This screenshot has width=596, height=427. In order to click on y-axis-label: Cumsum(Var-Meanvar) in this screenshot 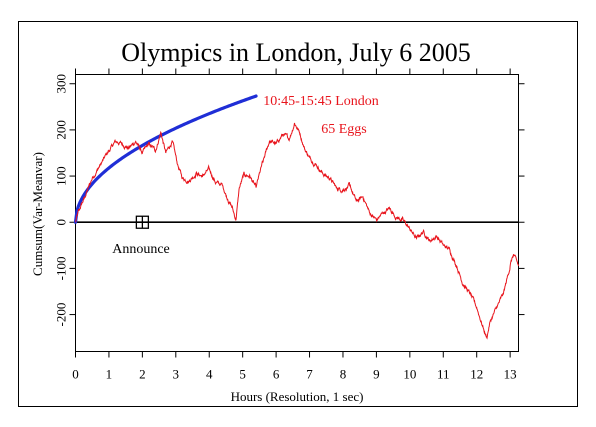, I will do `click(37, 214)`.